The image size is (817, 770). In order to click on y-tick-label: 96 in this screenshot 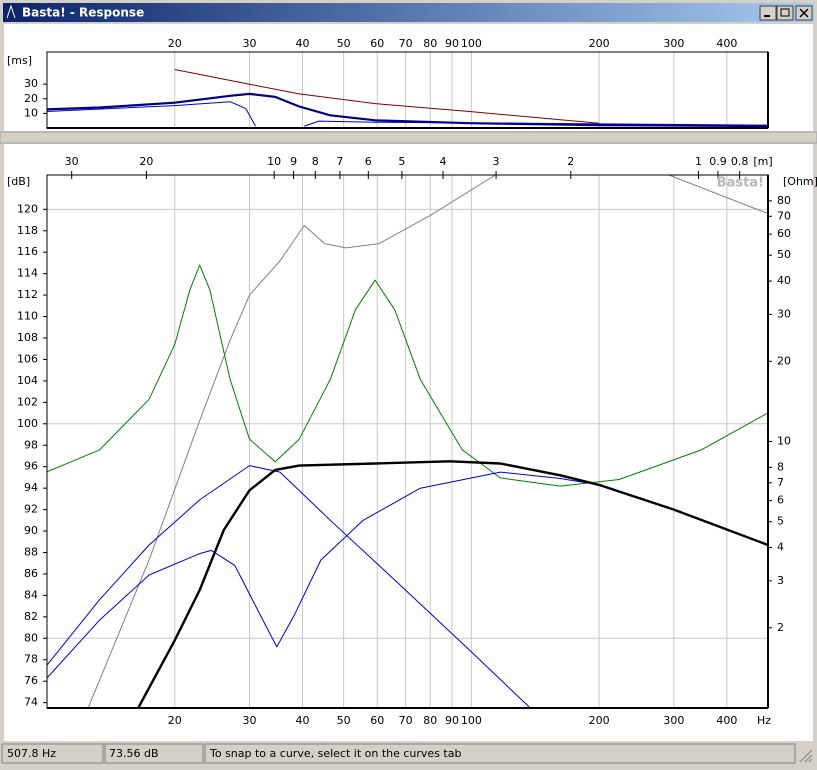, I will do `click(31, 466)`.